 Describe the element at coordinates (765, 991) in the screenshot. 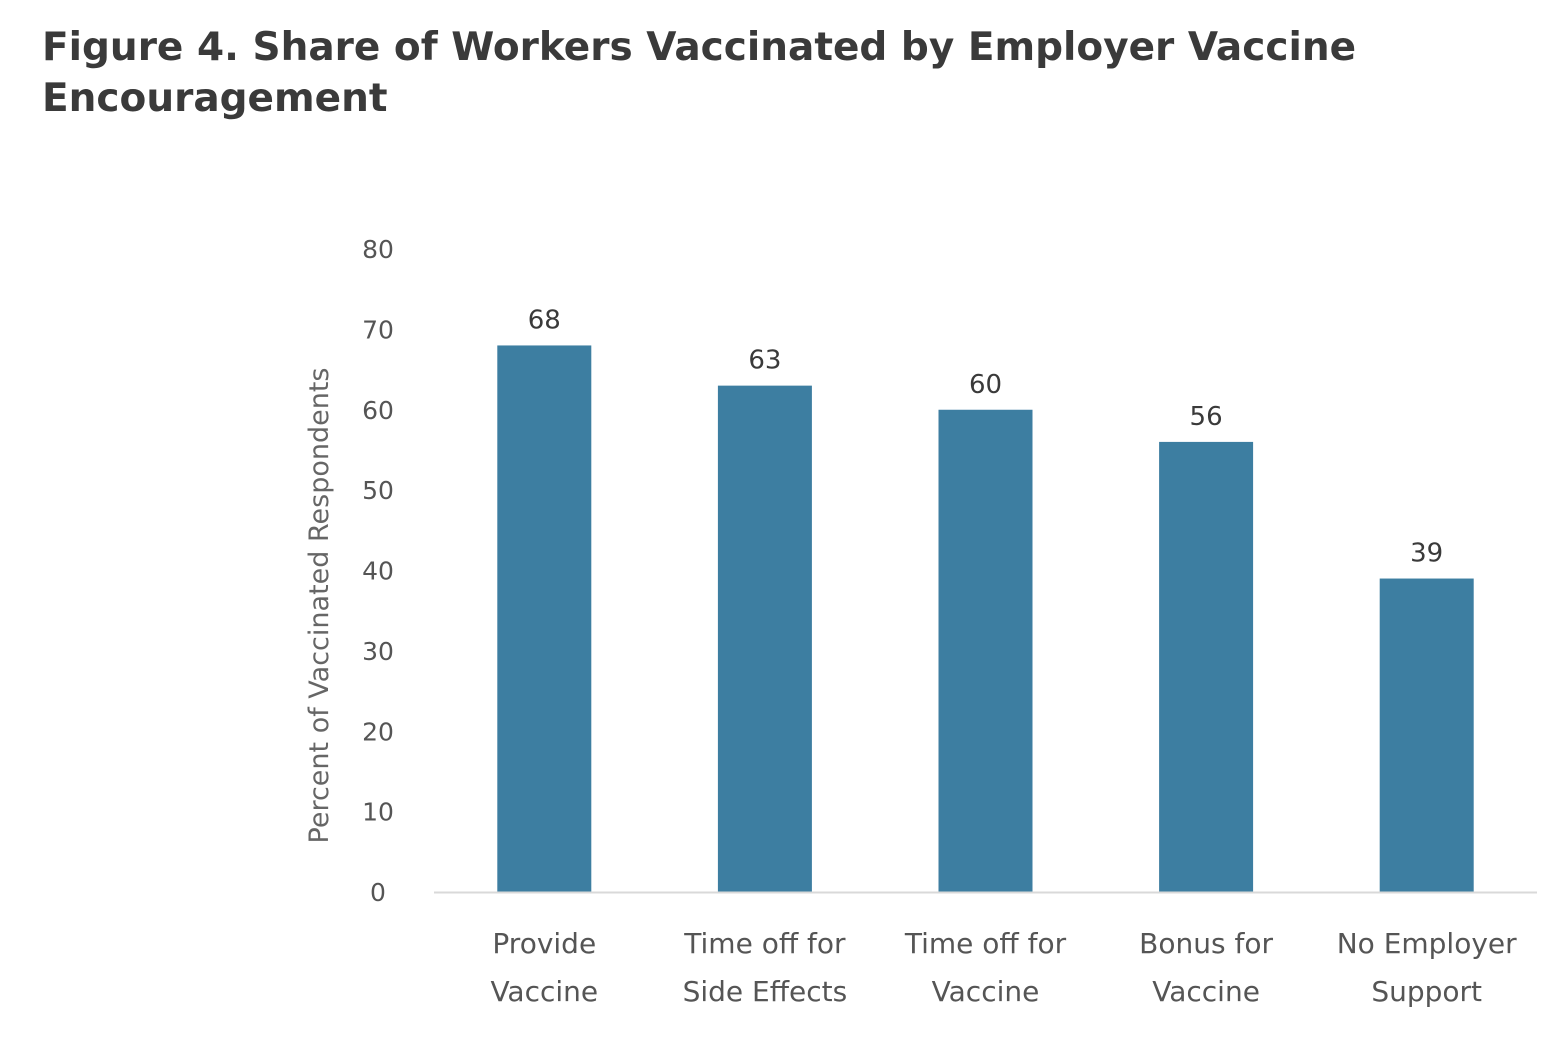

I see `x-tick-label: Side Effects` at that location.